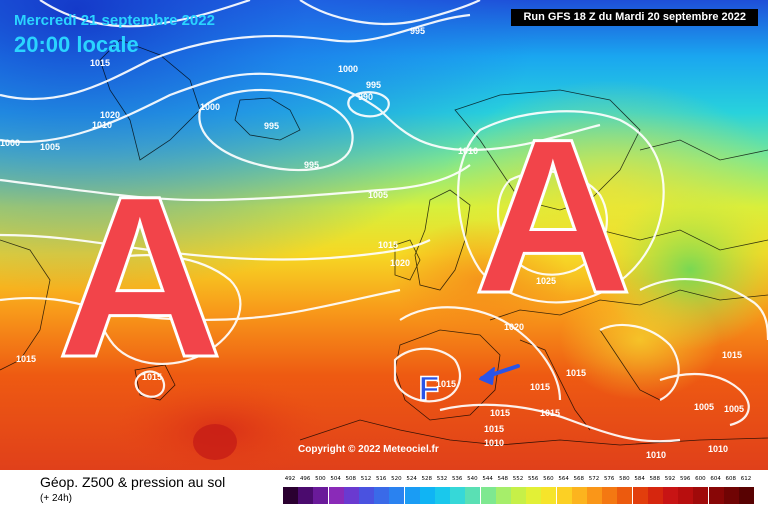 The height and width of the screenshot is (512, 768). Describe the element at coordinates (548, 479) in the screenshot. I see `scale-label: 560` at that location.